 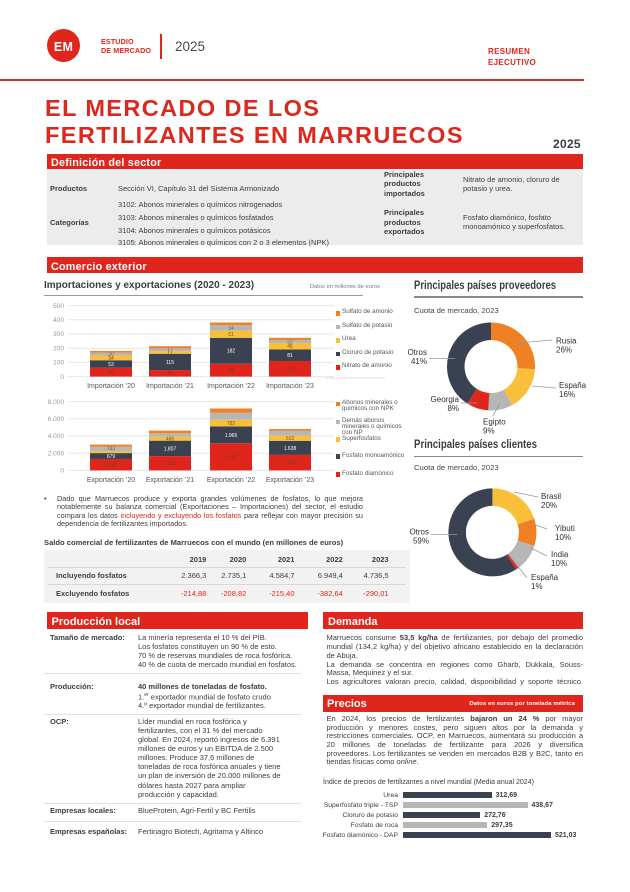 What do you see at coordinates (170, 386) in the screenshot?
I see `svg-text: Importación ’21` at bounding box center [170, 386].